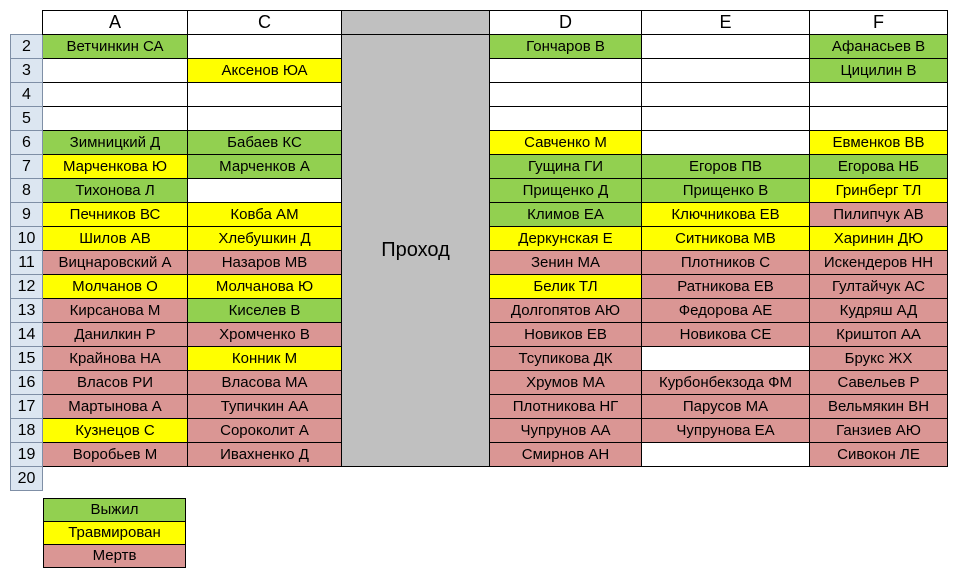  What do you see at coordinates (565, 166) in the screenshot?
I see `seat-cell: Гущина ГИ` at bounding box center [565, 166].